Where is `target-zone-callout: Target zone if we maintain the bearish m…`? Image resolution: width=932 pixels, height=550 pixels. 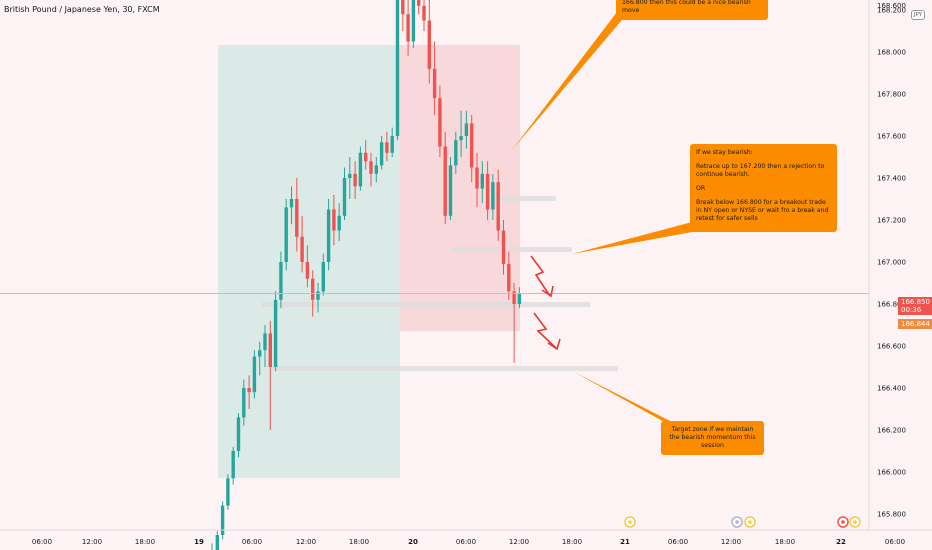
target-zone-callout: Target zone if we maintain the bearish m… is located at coordinates (712, 438).